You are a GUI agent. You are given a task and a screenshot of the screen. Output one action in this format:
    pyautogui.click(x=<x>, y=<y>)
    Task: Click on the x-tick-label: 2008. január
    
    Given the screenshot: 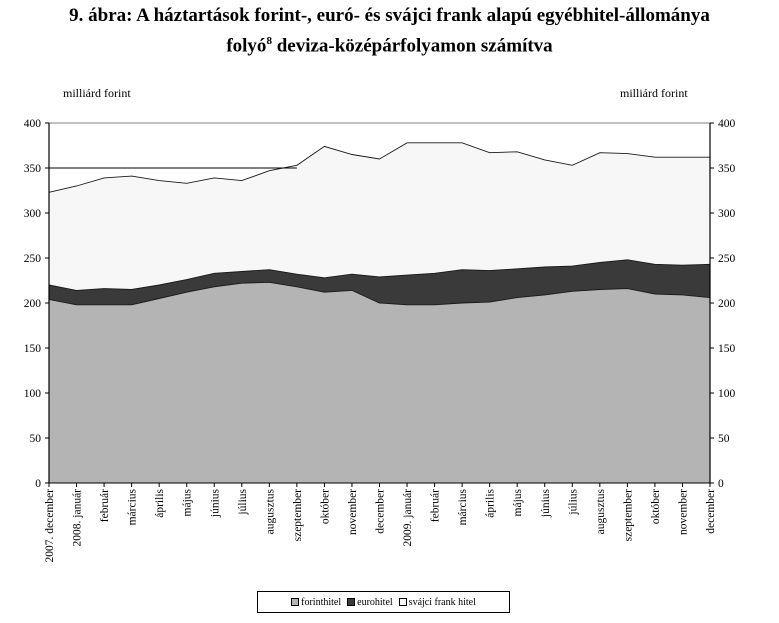 What is the action you would take?
    pyautogui.click(x=78, y=518)
    